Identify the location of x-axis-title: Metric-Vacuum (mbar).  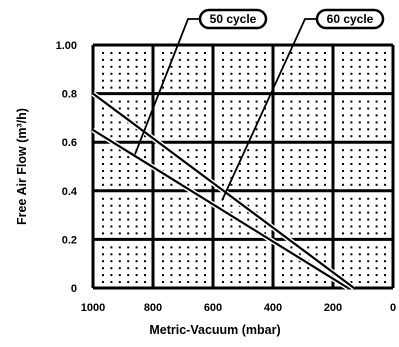
(214, 330).